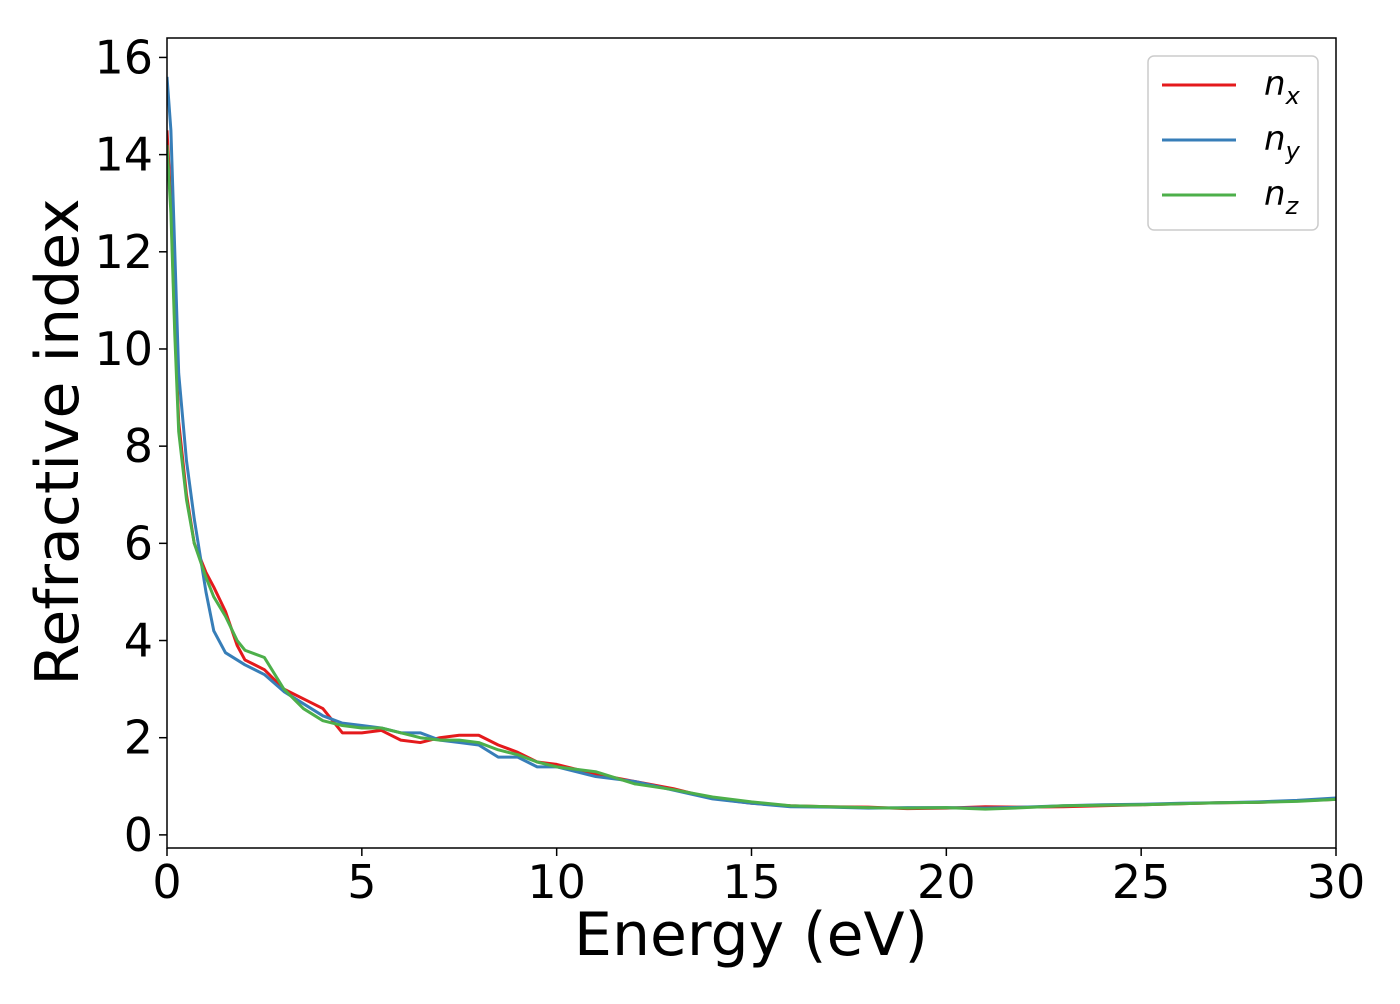 Image resolution: width=1400 pixels, height=1004 pixels. I want to click on y-axis-label: Refractive index, so click(58, 441).